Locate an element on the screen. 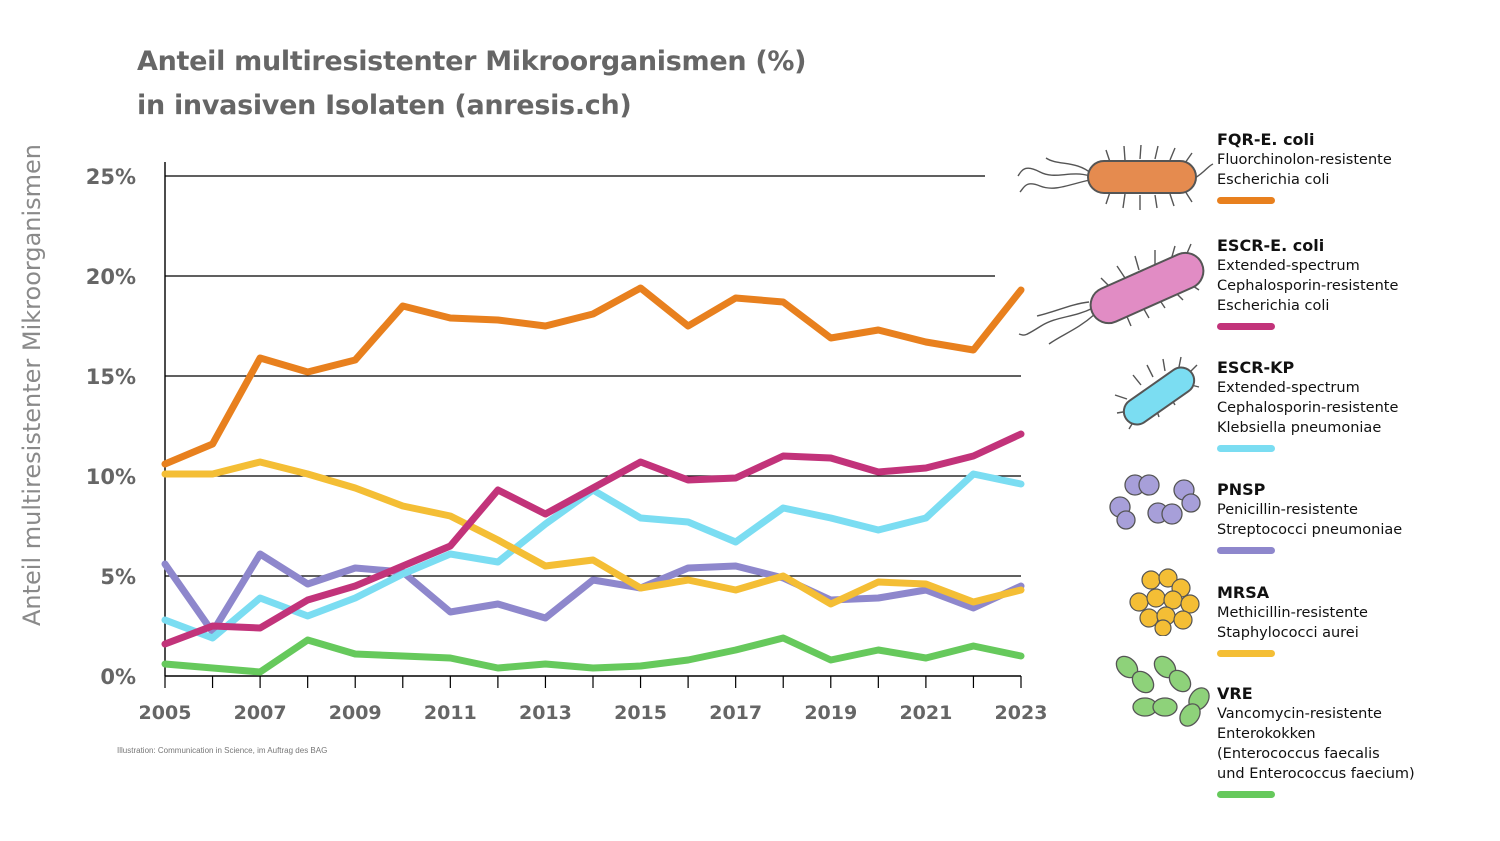 This screenshot has width=1500, height=841. legend-name: ESCR-E. coli is located at coordinates (1271, 245).